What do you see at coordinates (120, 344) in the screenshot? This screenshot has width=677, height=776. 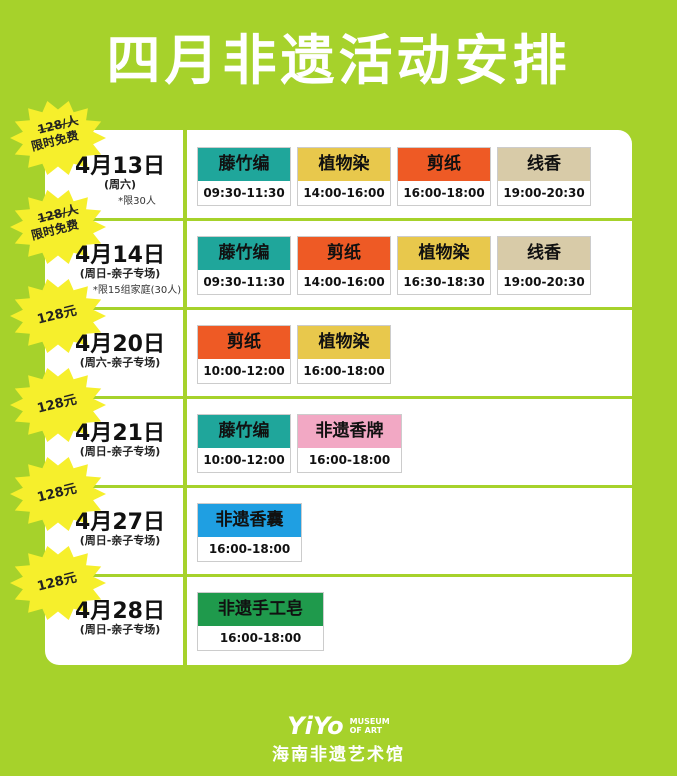 I see `date: 4月20日` at bounding box center [120, 344].